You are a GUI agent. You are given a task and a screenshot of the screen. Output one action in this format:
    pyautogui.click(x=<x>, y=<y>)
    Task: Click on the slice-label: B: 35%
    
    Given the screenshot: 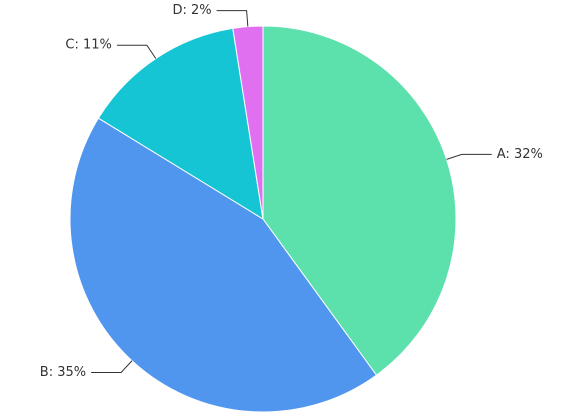 What is the action you would take?
    pyautogui.click(x=63, y=372)
    